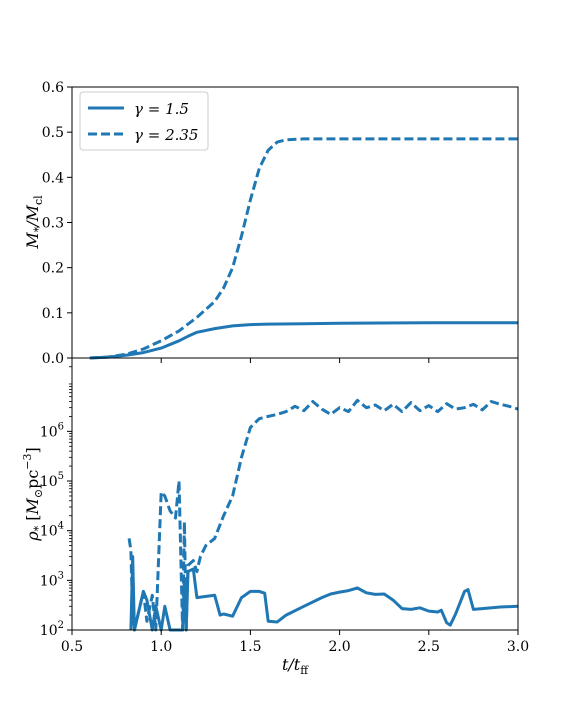  What do you see at coordinates (53, 314) in the screenshot?
I see `top-y-tick-label: 0.1` at bounding box center [53, 314].